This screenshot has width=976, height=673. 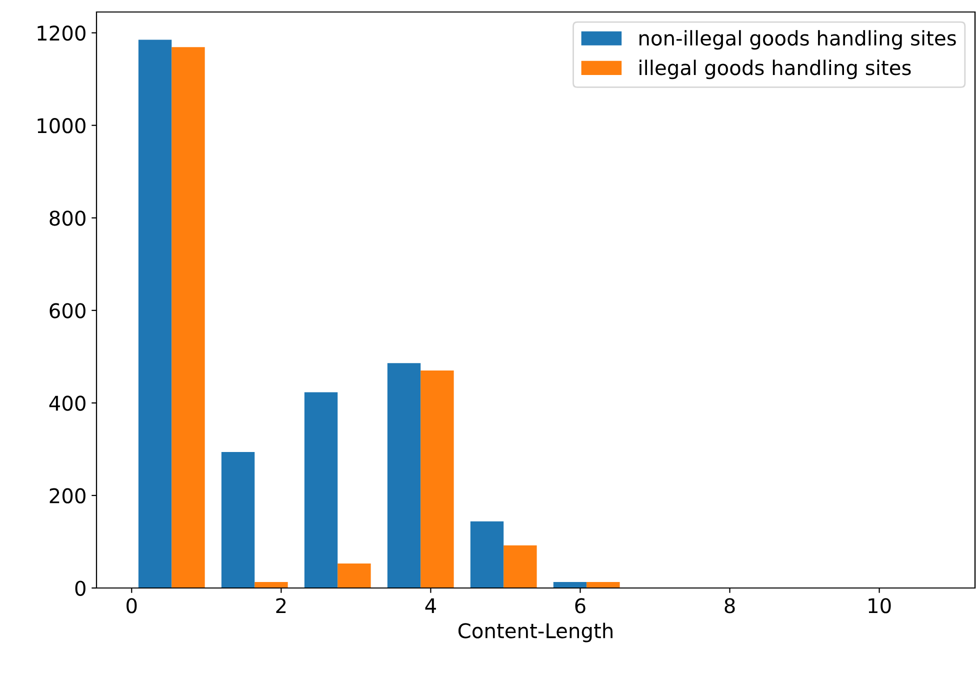 I want to click on y-tick-label: 0, so click(x=80, y=588).